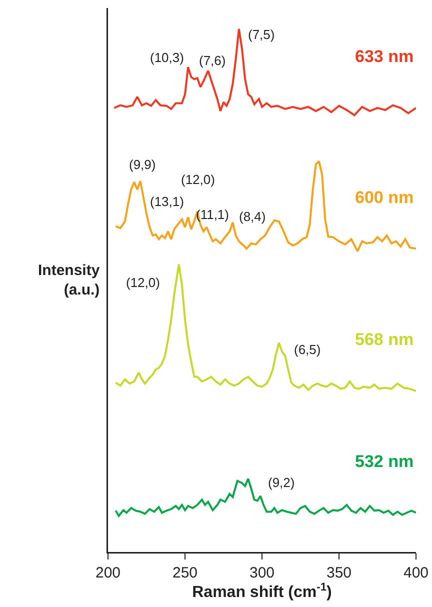  I want to click on x-axis-title: Raman shift (cm$^{-1}$), so click(262, 592).